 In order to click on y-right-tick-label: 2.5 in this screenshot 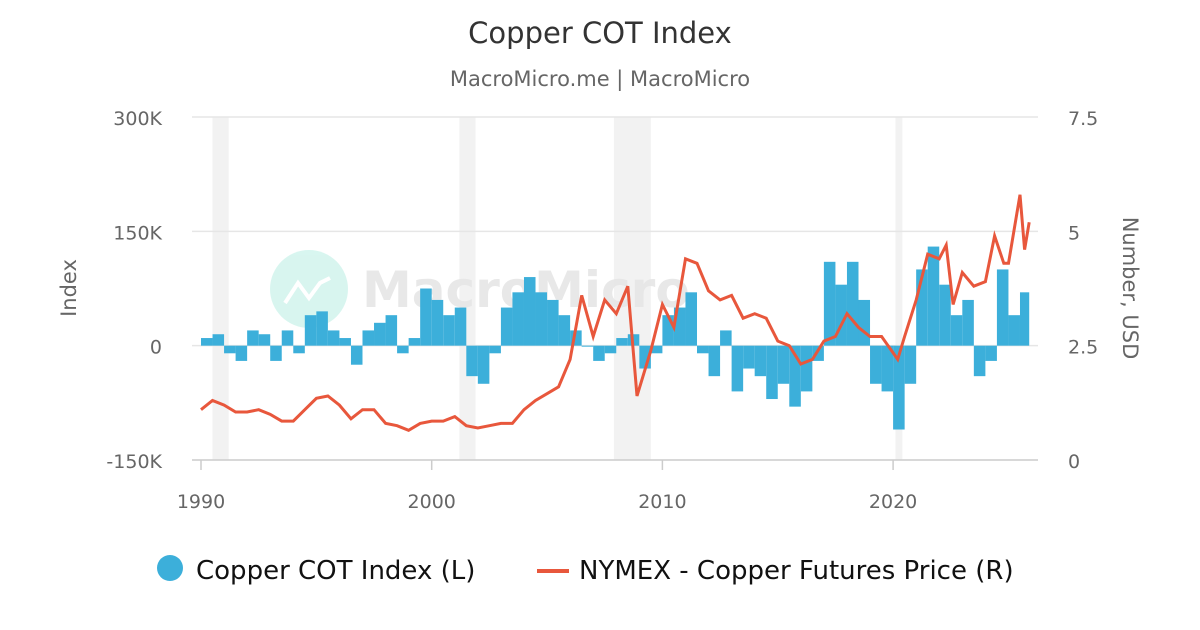, I will do `click(1083, 348)`.